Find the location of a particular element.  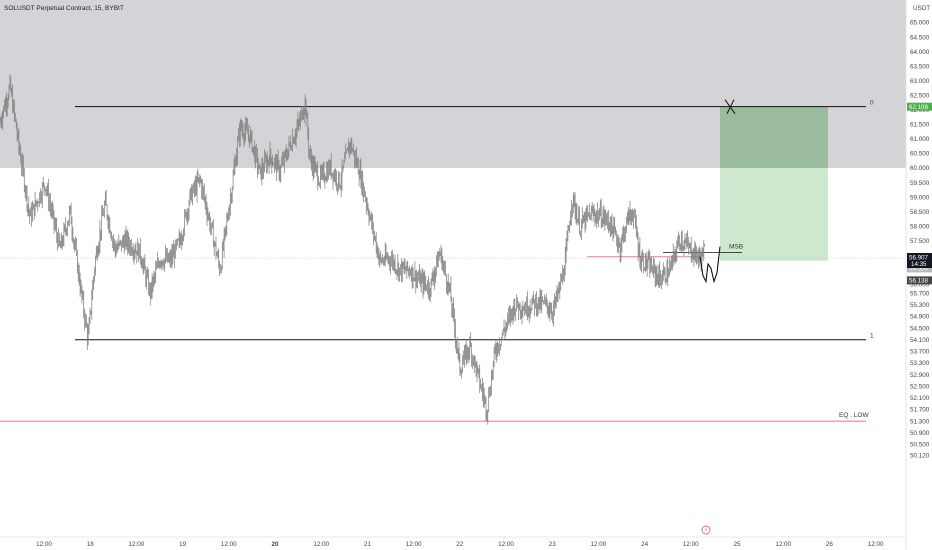

time-tick: 23 is located at coordinates (553, 544).